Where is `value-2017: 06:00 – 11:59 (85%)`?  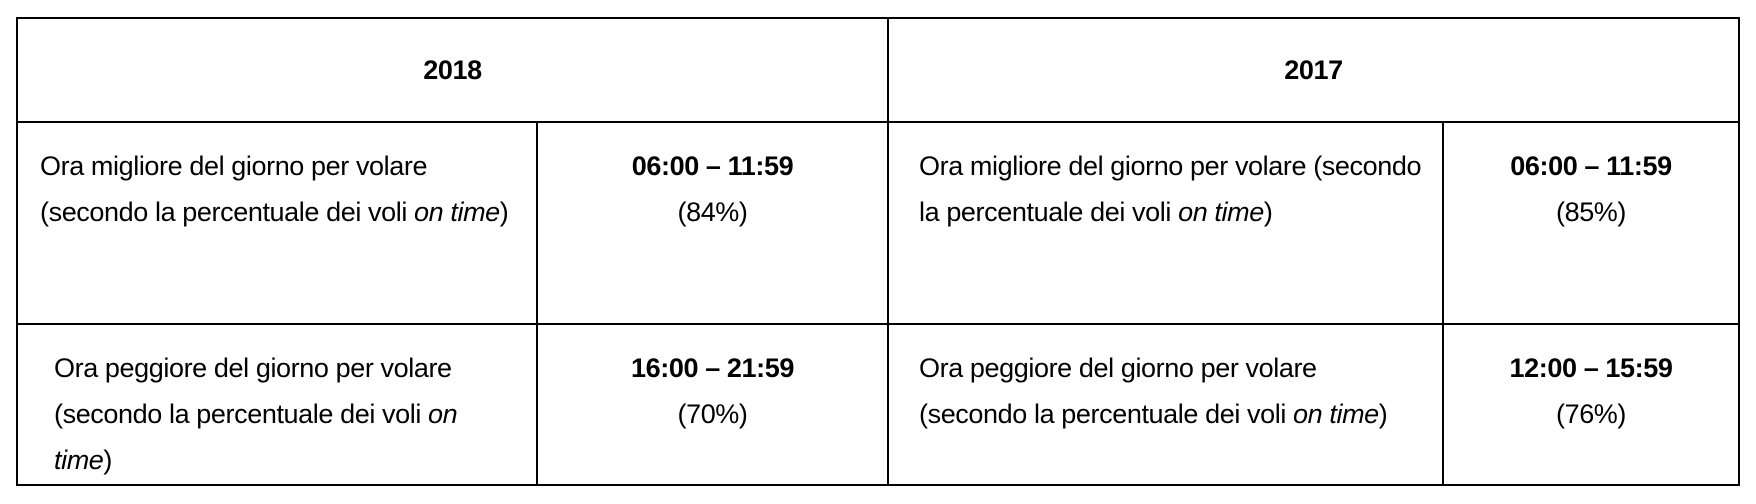 value-2017: 06:00 – 11:59 (85%) is located at coordinates (1591, 223).